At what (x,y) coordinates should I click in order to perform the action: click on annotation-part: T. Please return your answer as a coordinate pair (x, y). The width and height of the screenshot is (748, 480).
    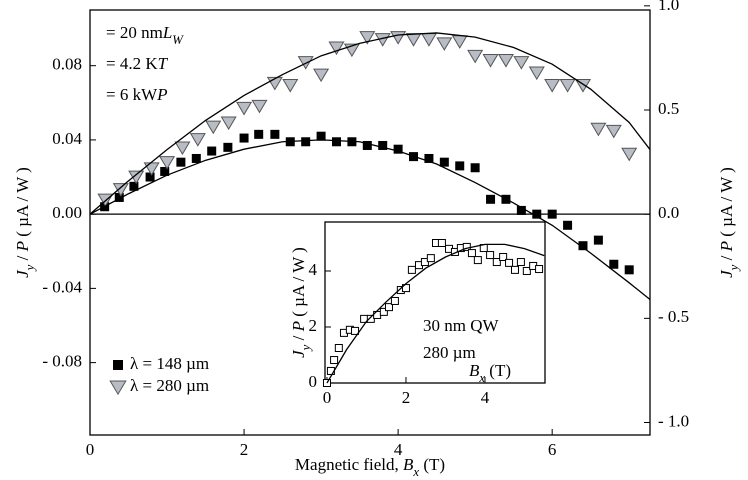
    Looking at the image, I should click on (163, 63).